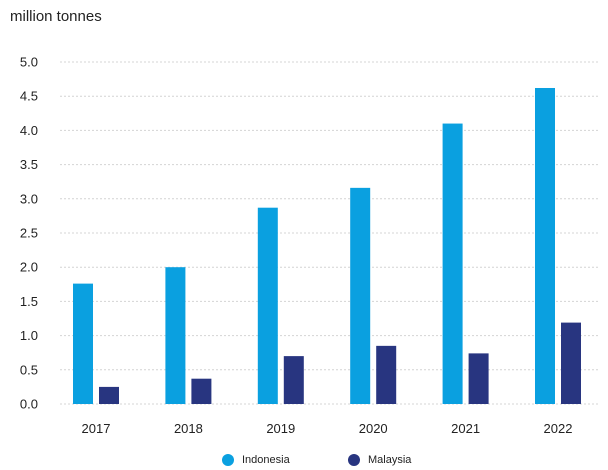  I want to click on legend-label-indonesia: Indonesia, so click(266, 460).